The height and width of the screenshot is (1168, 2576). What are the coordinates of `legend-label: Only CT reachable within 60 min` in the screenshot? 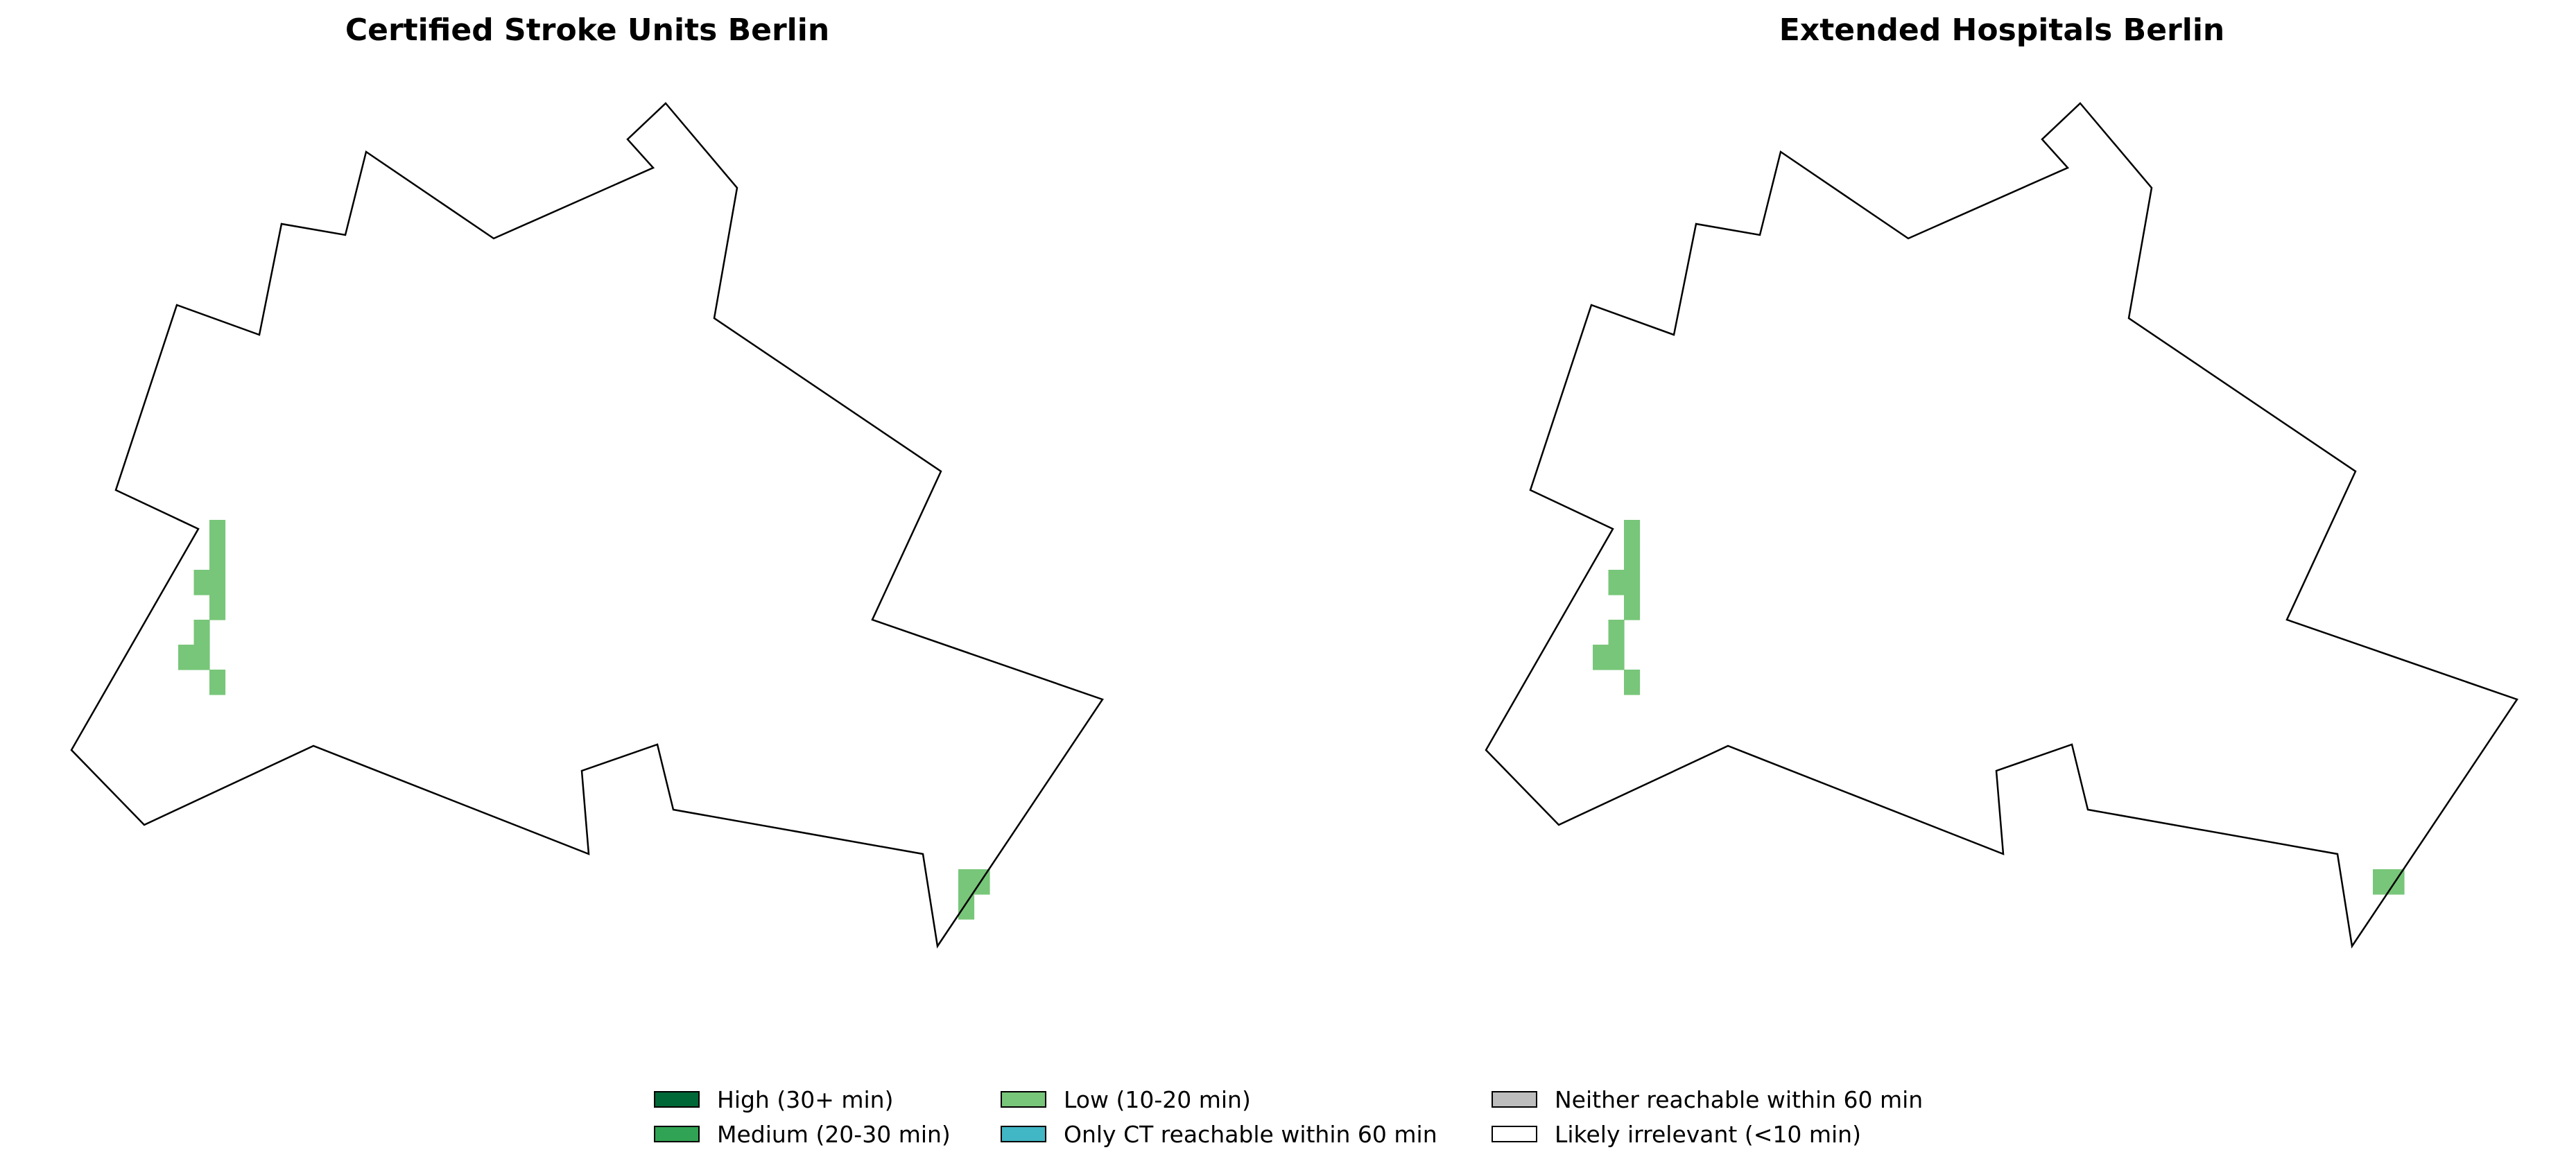 It's located at (1250, 1134).